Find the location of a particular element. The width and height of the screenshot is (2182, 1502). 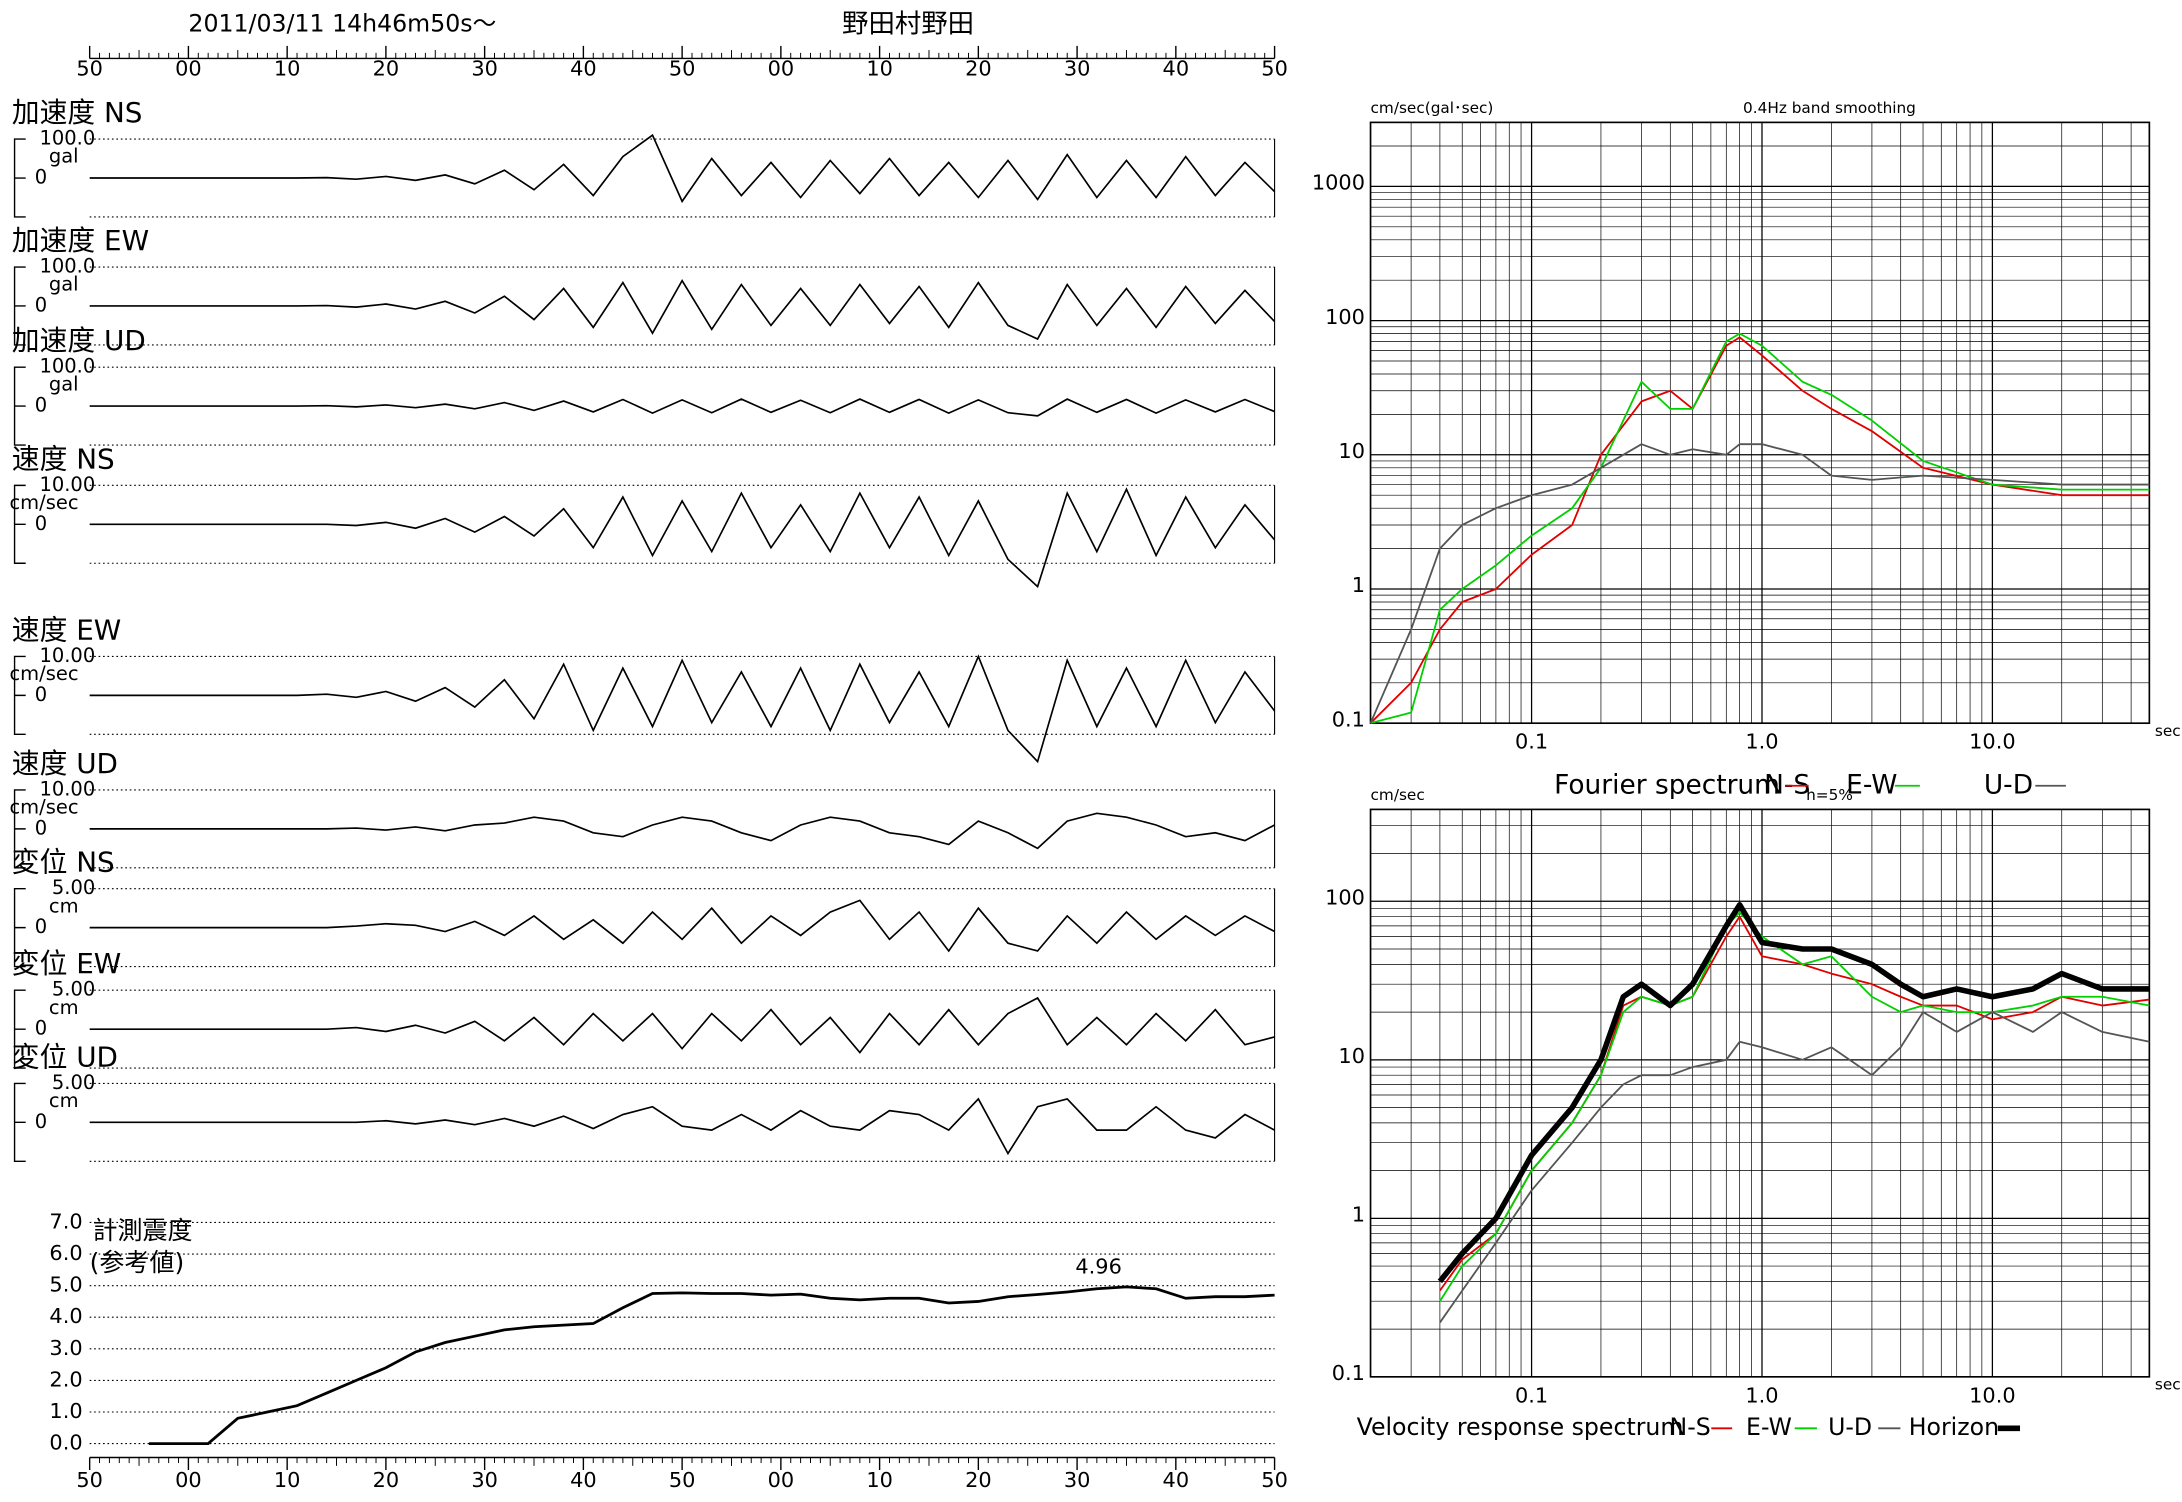

intensity-line is located at coordinates (711, 1365).